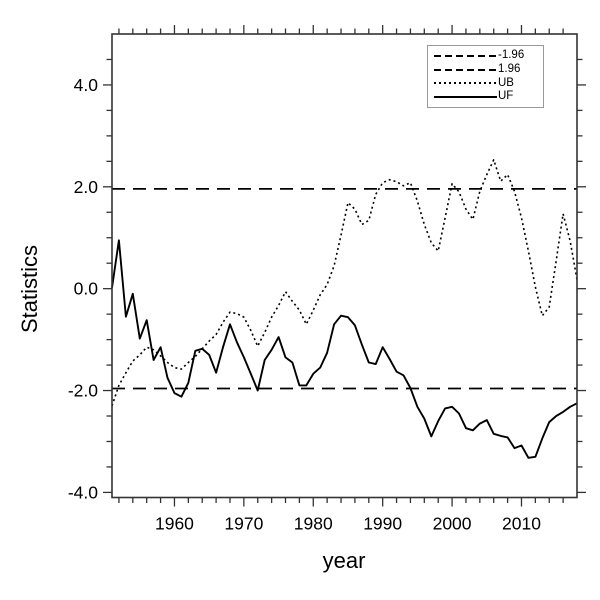  I want to click on x-tick-label: 1990, so click(382, 524).